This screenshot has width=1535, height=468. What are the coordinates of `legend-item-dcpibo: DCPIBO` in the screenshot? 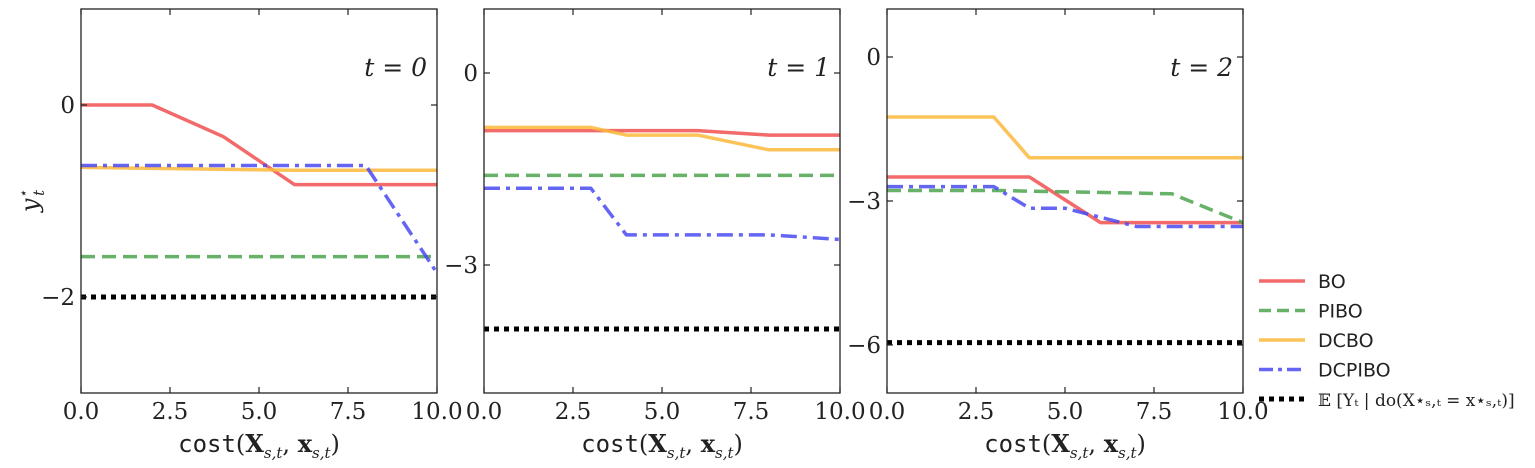 It's located at (1325, 371).